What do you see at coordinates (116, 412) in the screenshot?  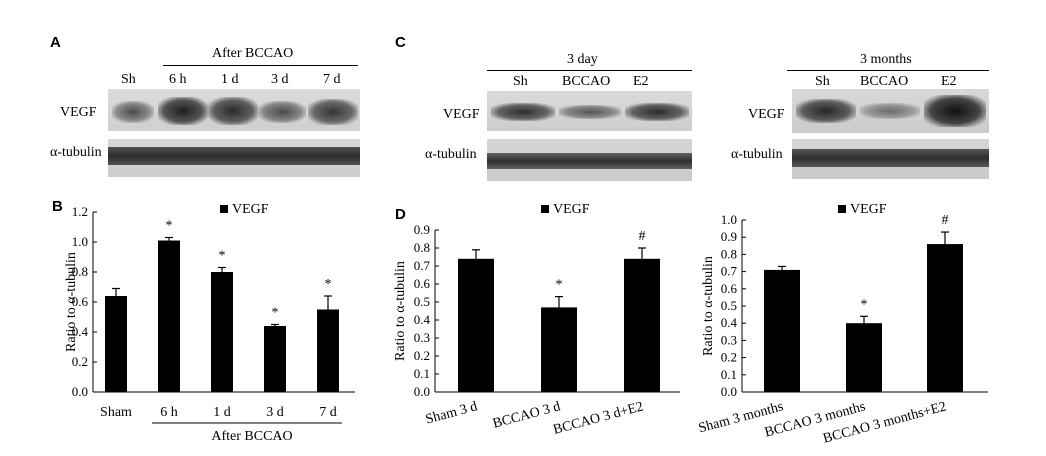 I see `x-tick-label: Sham` at bounding box center [116, 412].